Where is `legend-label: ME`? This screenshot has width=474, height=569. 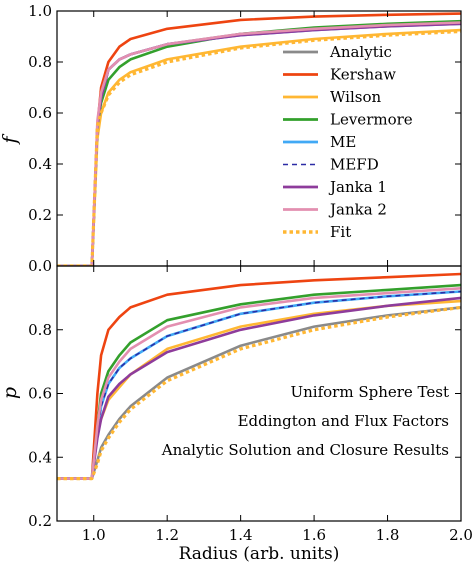
legend-label: ME is located at coordinates (343, 142).